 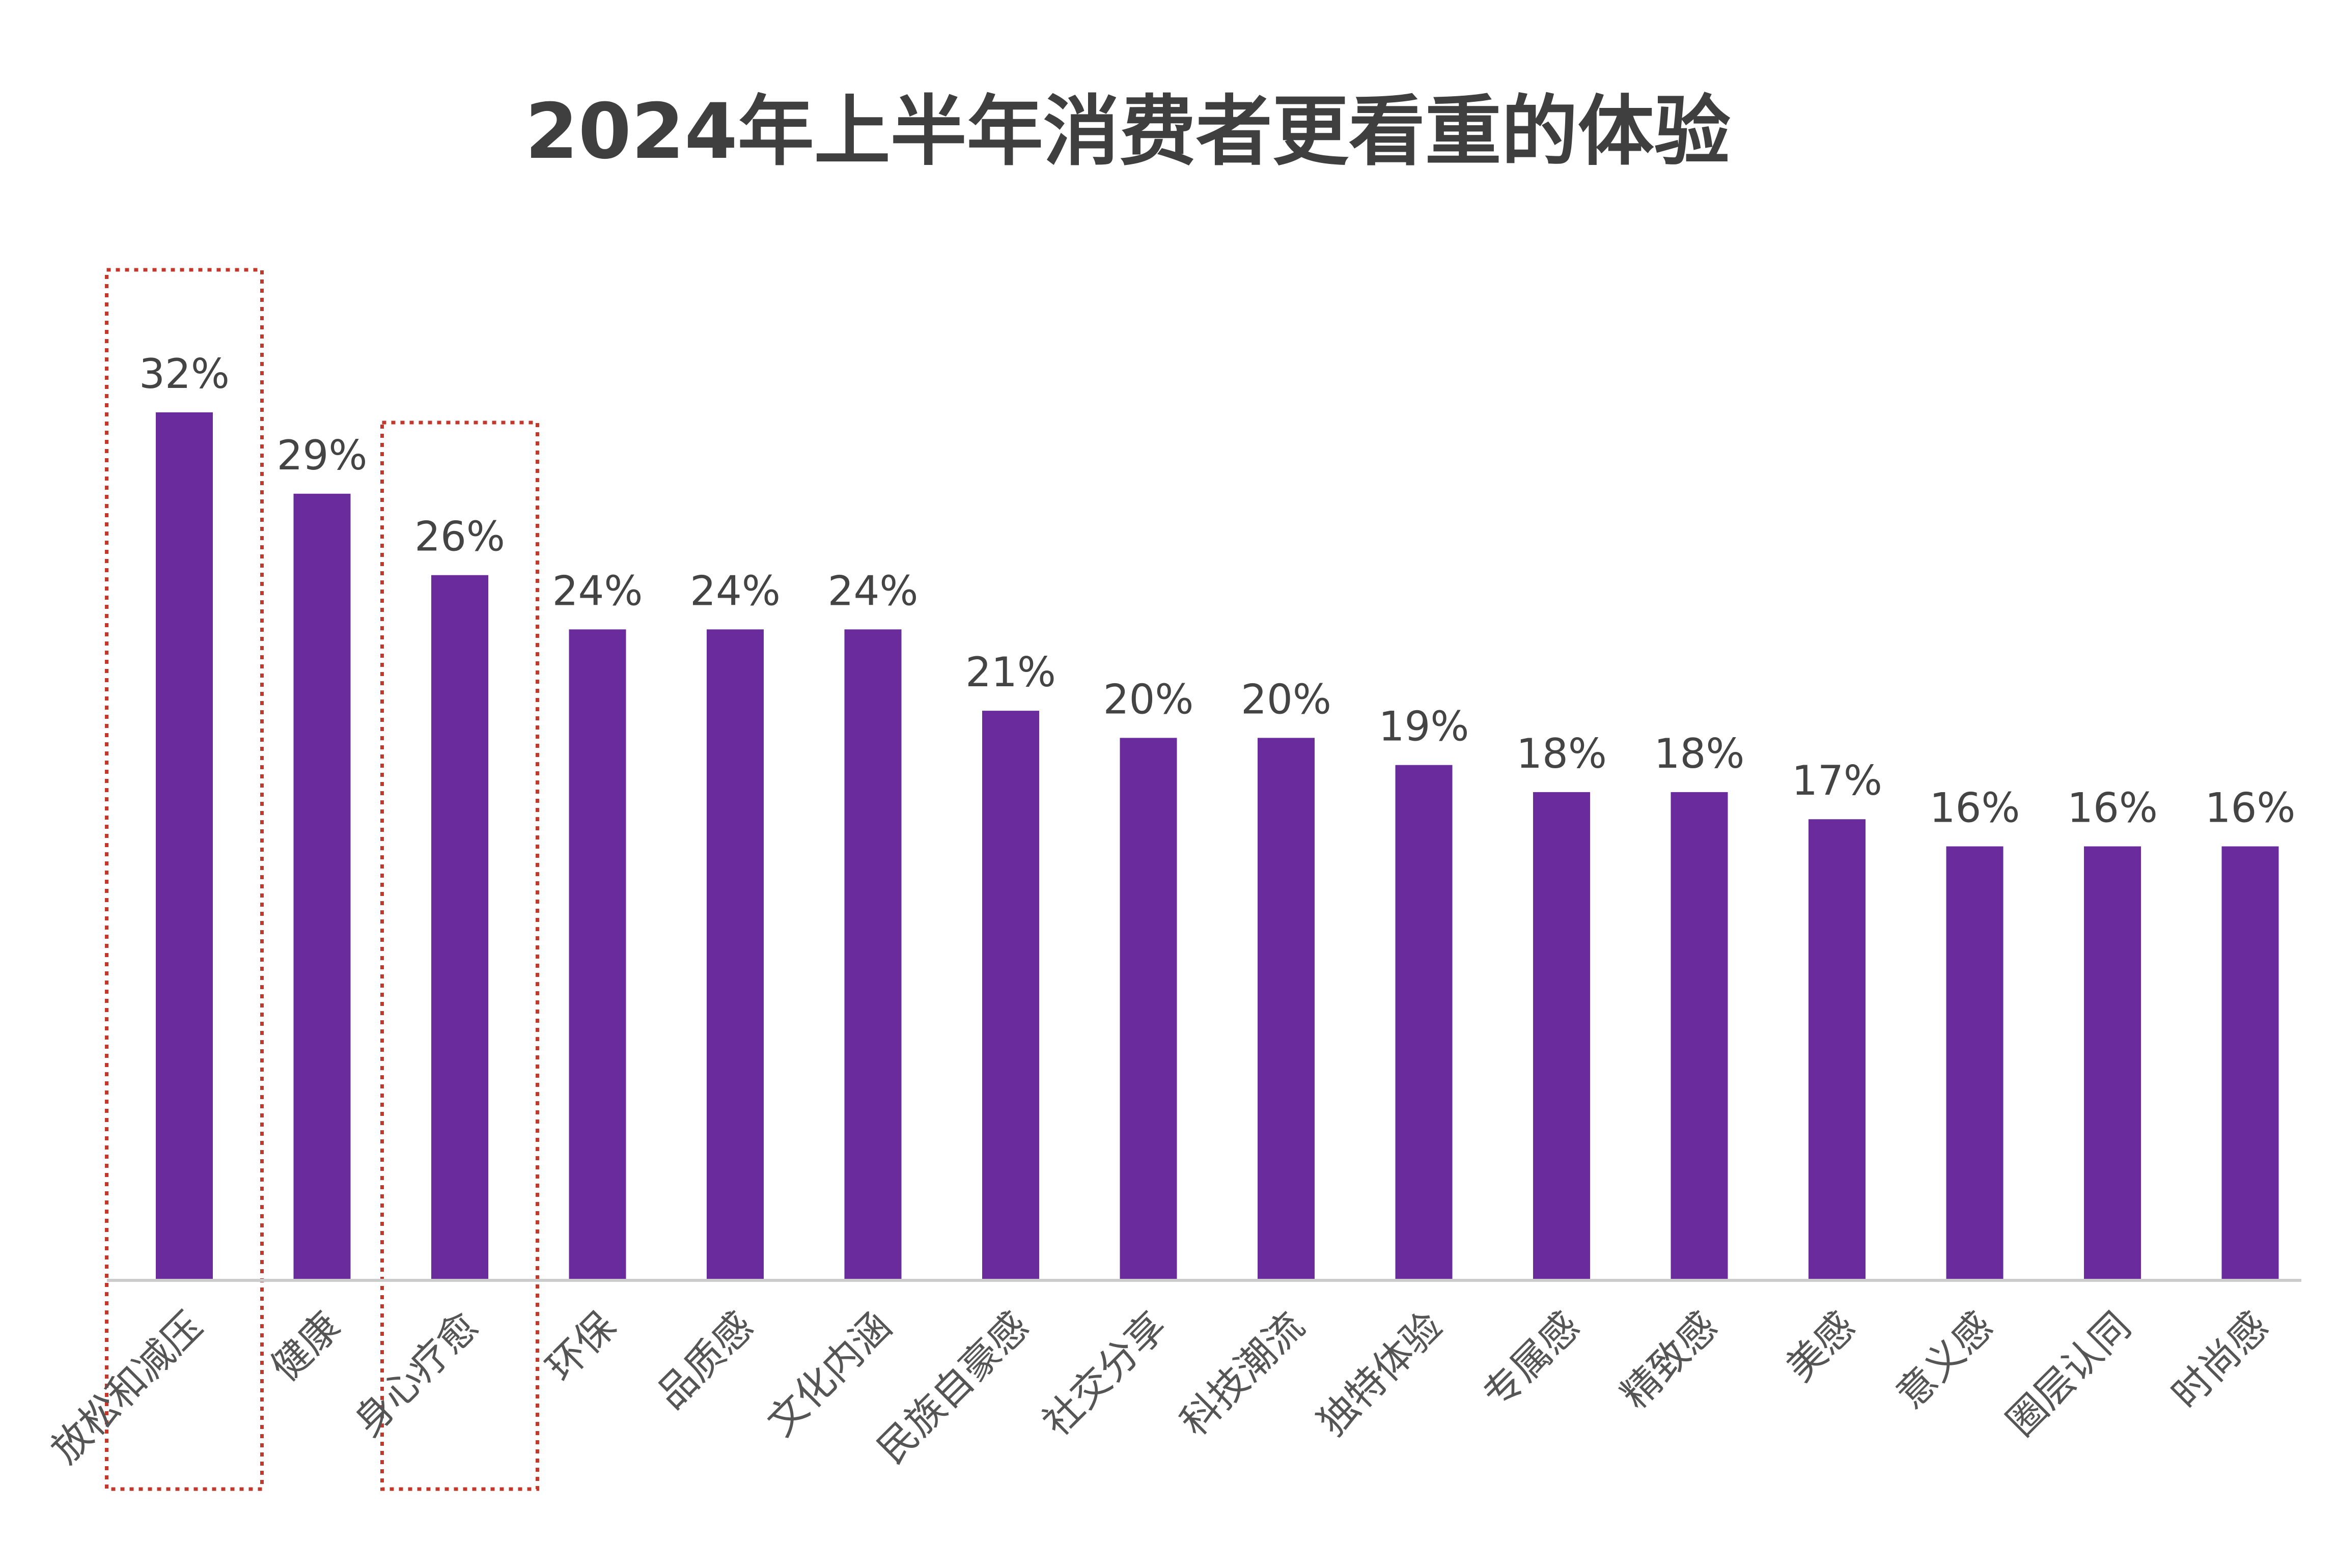 What do you see at coordinates (1837, 780) in the screenshot?
I see `value-label-13: 17%` at bounding box center [1837, 780].